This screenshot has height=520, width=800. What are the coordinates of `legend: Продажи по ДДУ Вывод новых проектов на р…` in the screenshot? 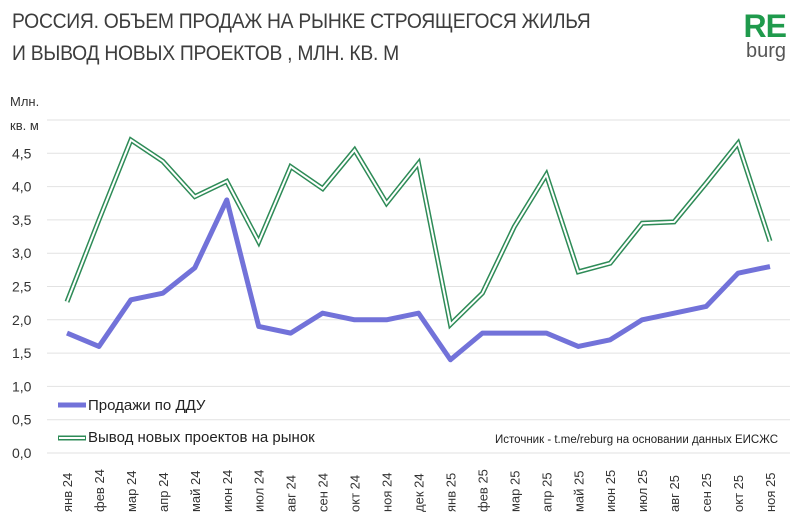 It's located at (186, 421).